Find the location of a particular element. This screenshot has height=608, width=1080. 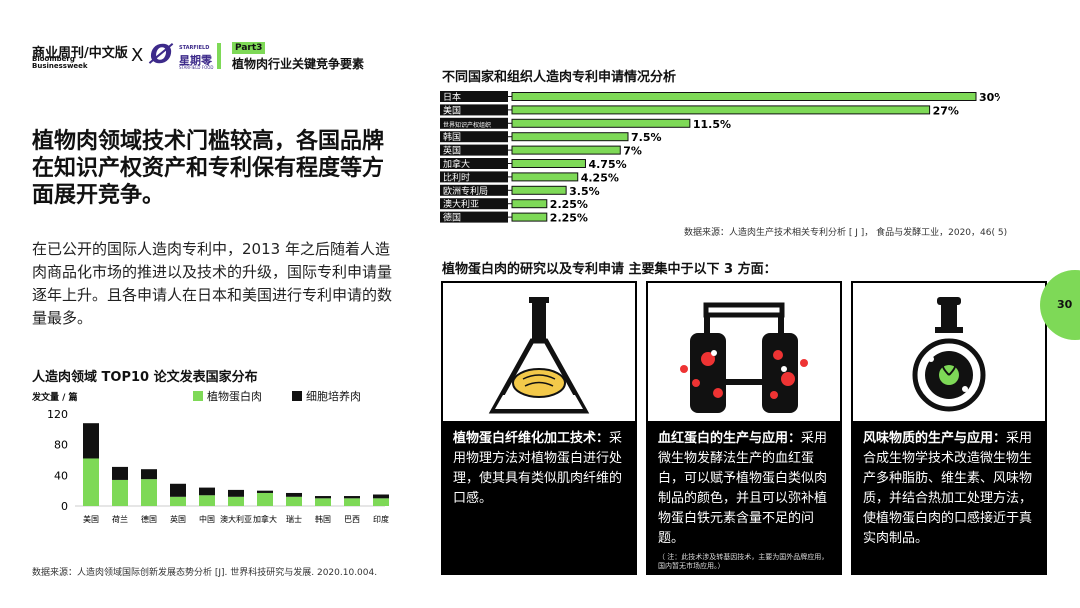

data-label: 27% is located at coordinates (946, 110).